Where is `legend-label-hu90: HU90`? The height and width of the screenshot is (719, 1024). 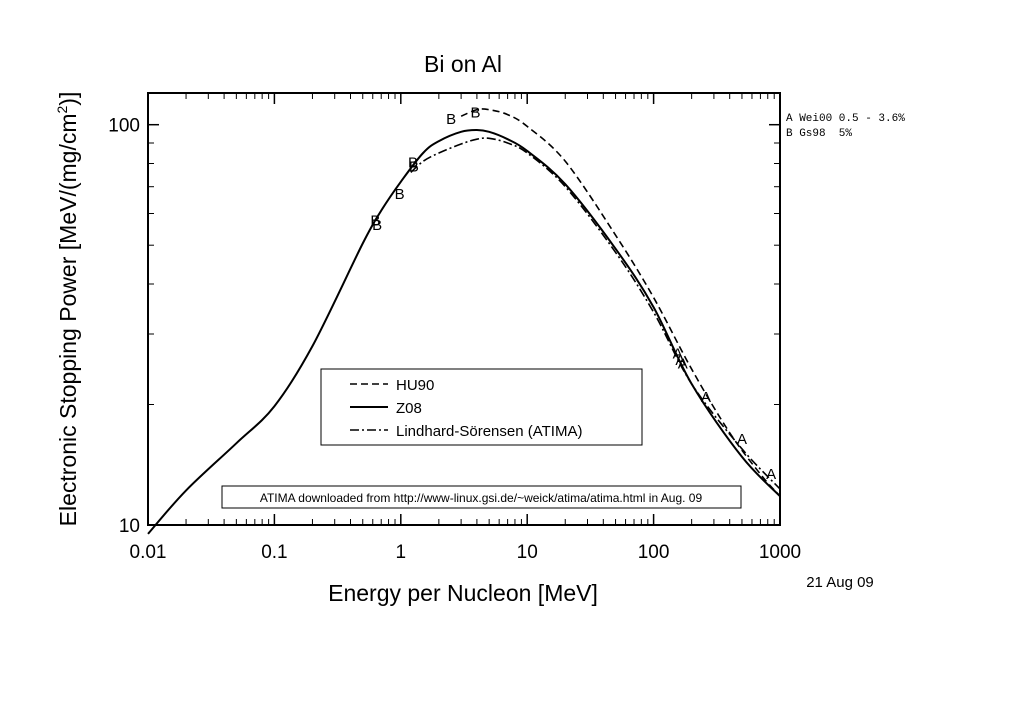
legend-label-hu90: HU90 is located at coordinates (415, 385).